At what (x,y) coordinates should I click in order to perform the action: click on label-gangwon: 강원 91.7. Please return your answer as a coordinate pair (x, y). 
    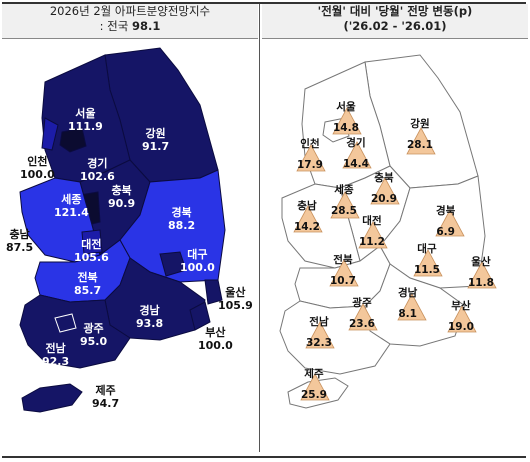
    Looking at the image, I should click on (156, 140).